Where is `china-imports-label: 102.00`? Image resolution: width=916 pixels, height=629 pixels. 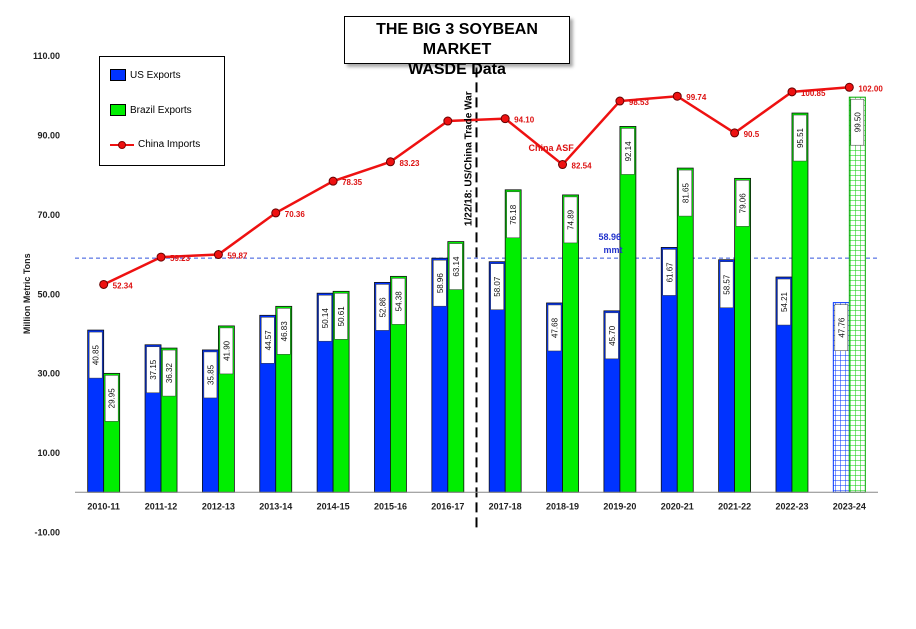
china-imports-label: 102.00 is located at coordinates (870, 88).